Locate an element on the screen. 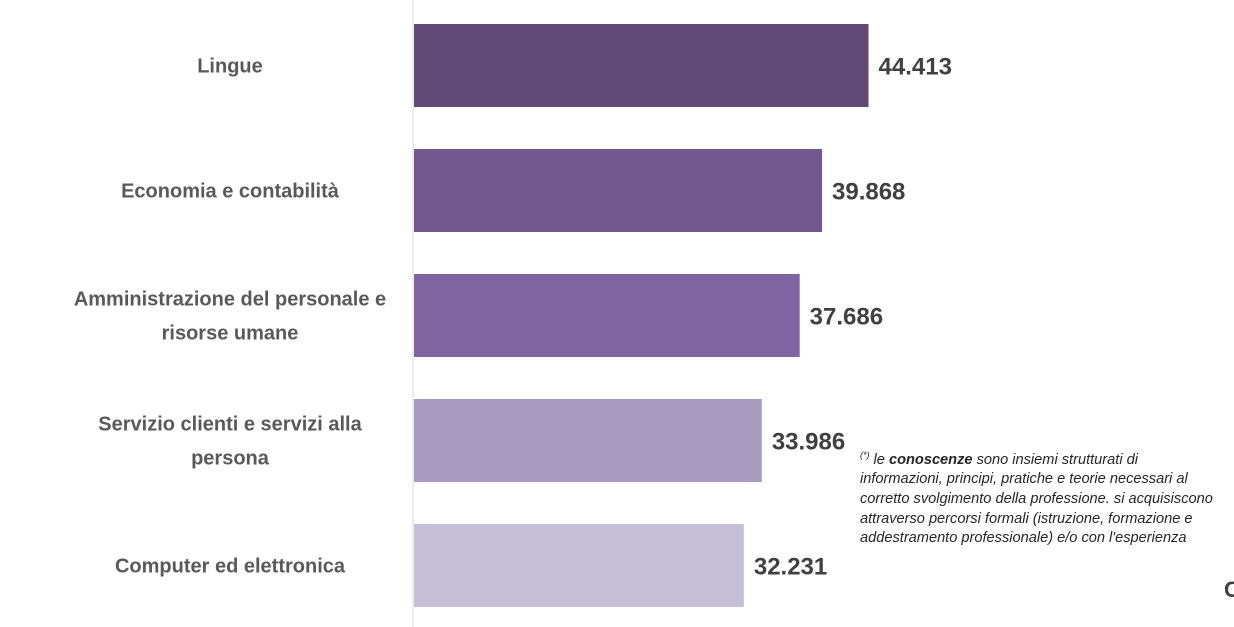 This screenshot has width=1234, height=627. category-label: Servizio clienti e servizi alla is located at coordinates (230, 425).